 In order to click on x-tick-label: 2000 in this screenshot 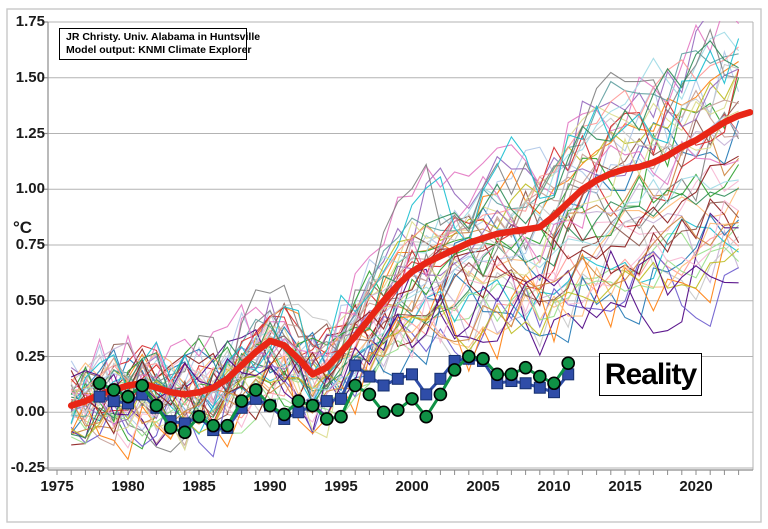, I will do `click(412, 486)`.